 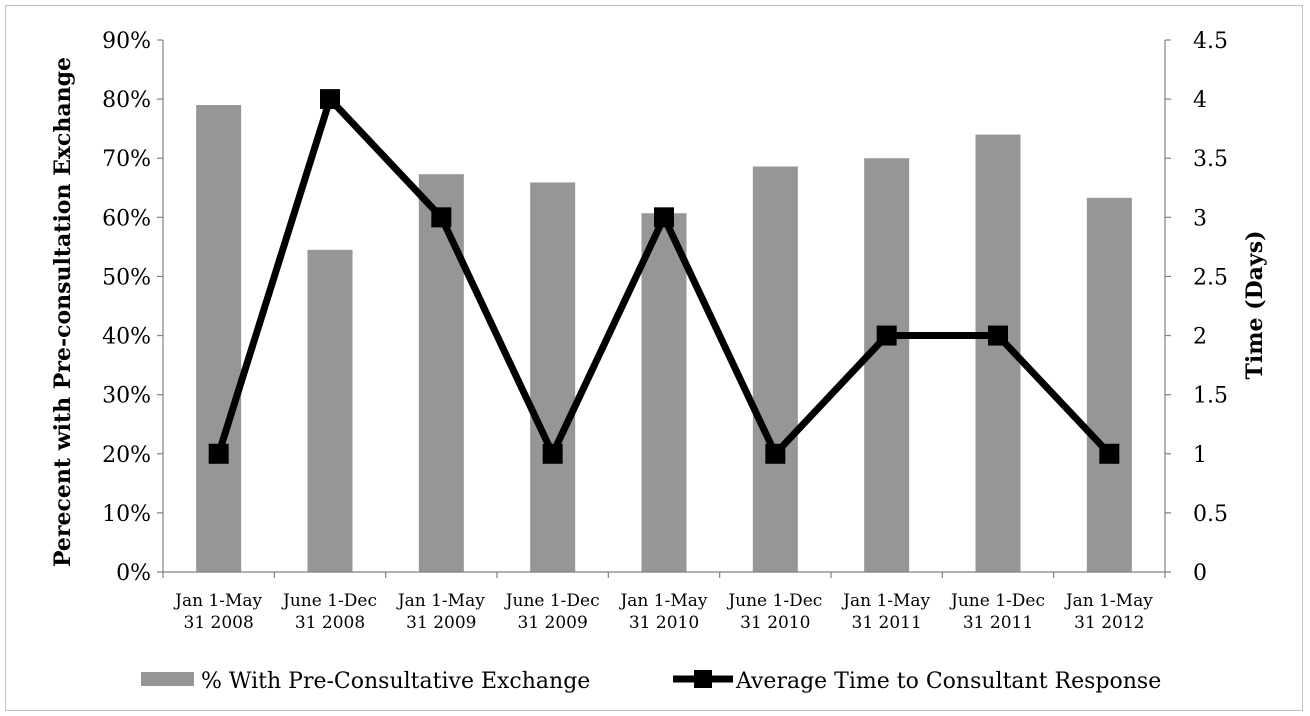 What do you see at coordinates (1108, 612) in the screenshot?
I see `x-tick-label: Jan 1-May 31 2012` at bounding box center [1108, 612].